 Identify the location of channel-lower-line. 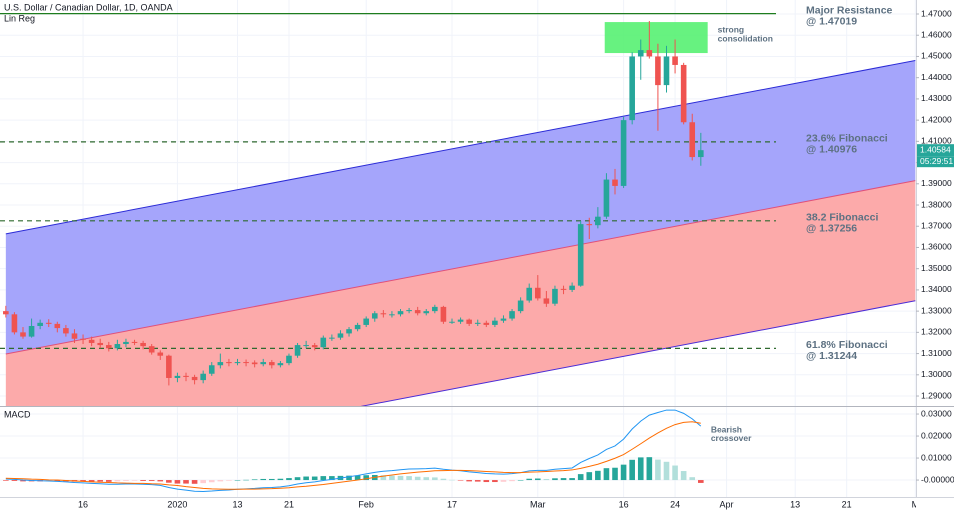
(638, 353).